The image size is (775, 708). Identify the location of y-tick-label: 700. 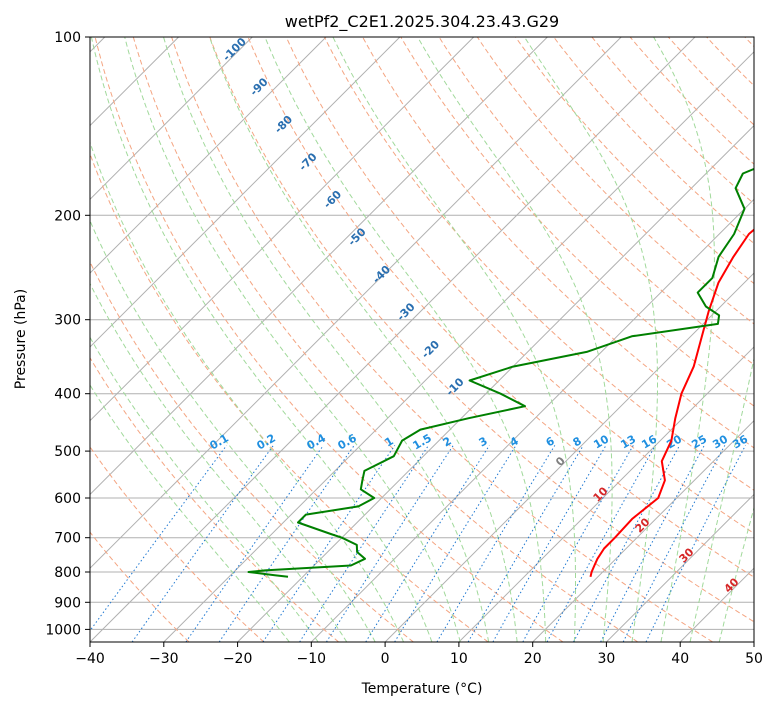
(67, 539).